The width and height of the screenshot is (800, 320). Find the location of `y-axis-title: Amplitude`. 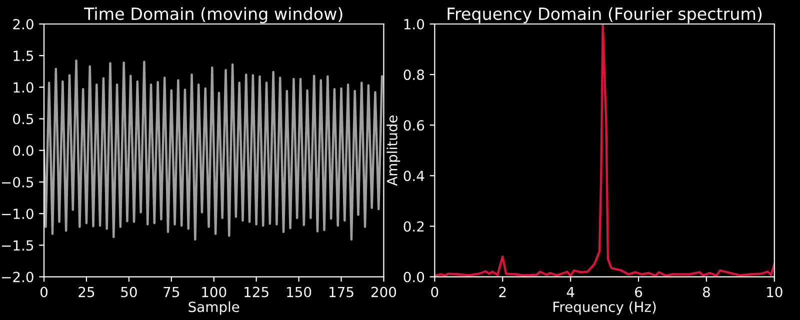

y-axis-title: Amplitude is located at coordinates (393, 151).